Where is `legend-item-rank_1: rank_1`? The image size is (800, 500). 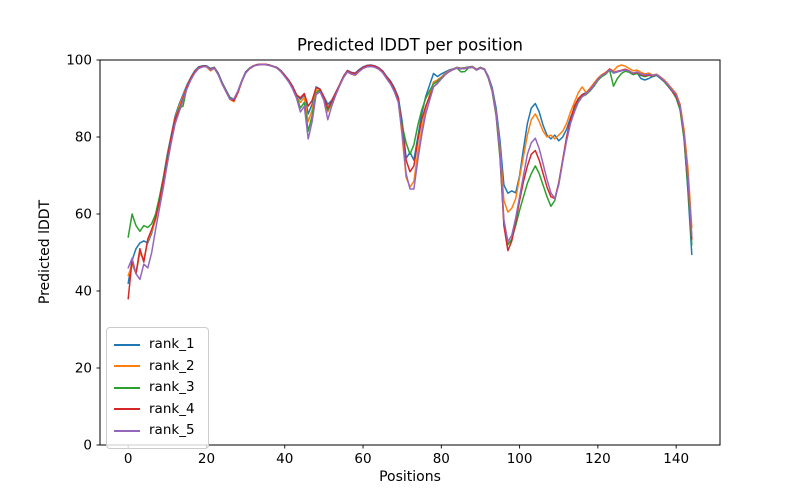
legend-item-rank_1: rank_1 is located at coordinates (157, 345).